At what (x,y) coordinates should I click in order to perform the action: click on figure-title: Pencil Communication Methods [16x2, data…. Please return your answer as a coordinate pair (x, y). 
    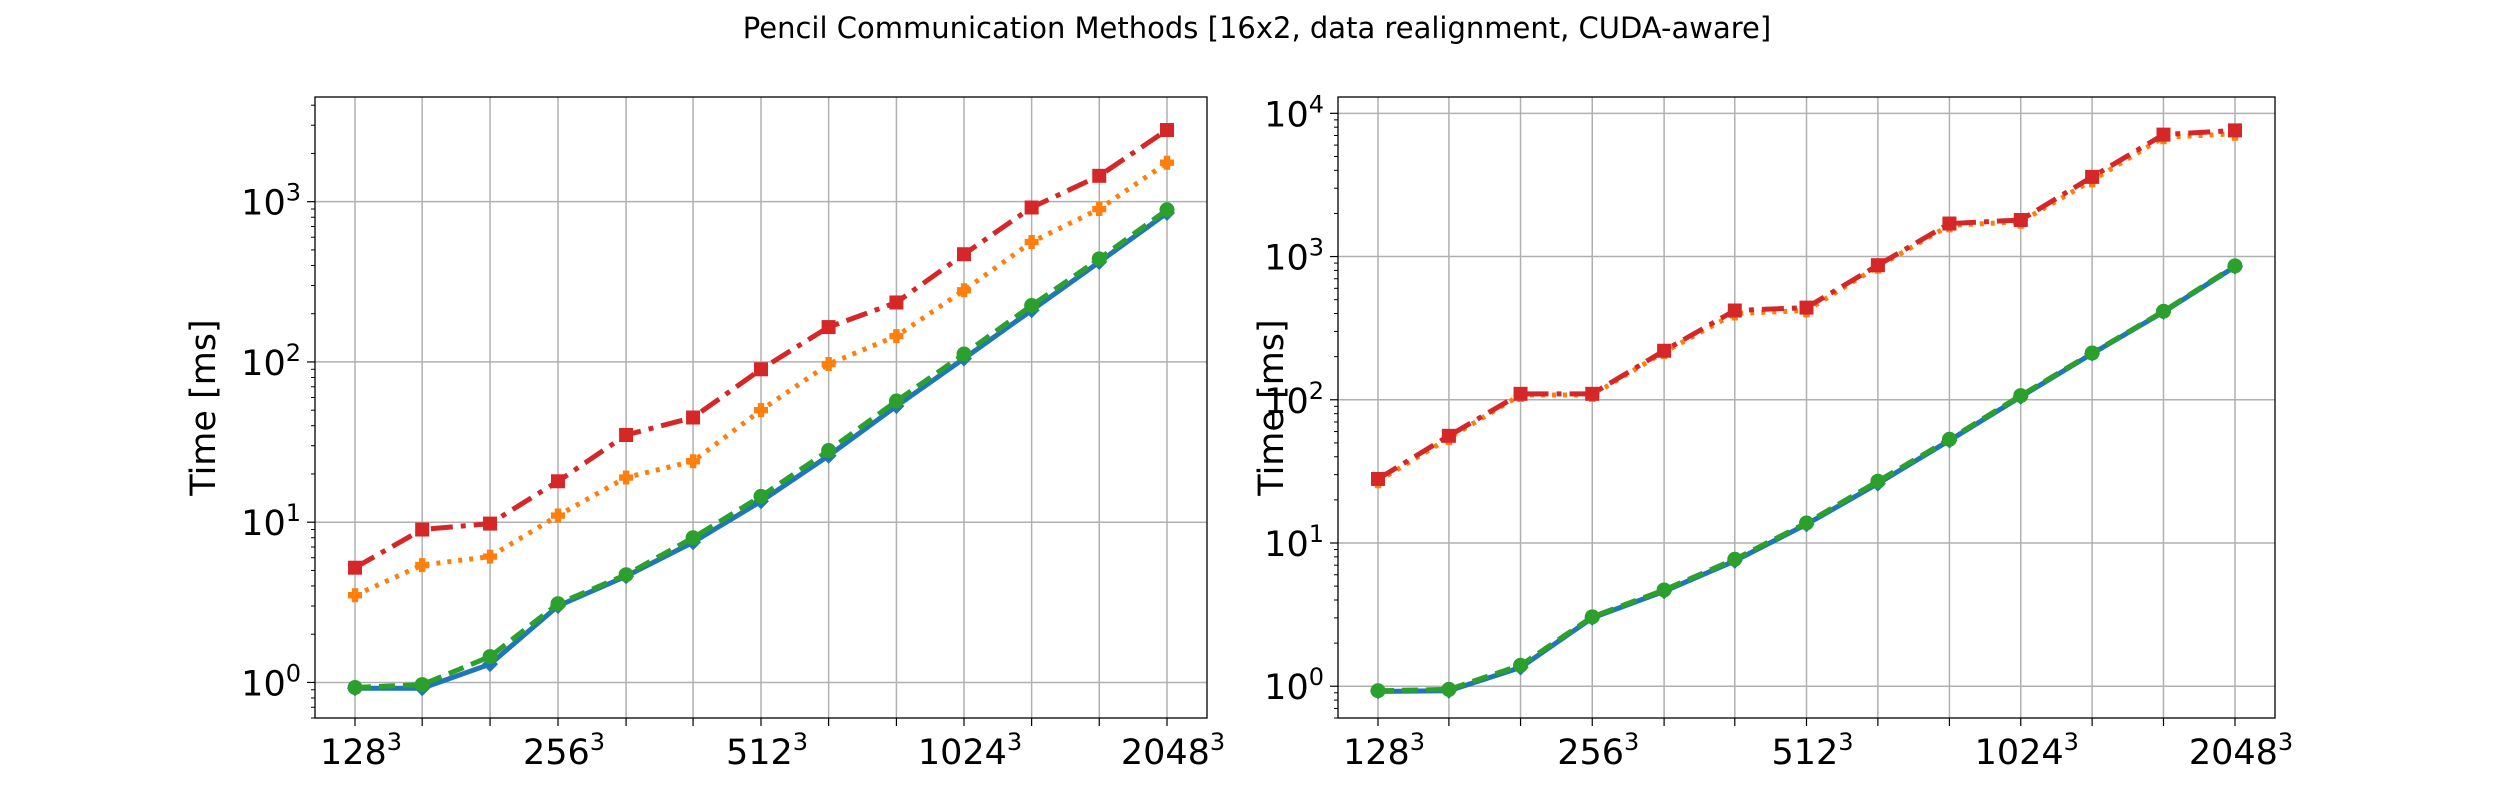
    Looking at the image, I should click on (1257, 28).